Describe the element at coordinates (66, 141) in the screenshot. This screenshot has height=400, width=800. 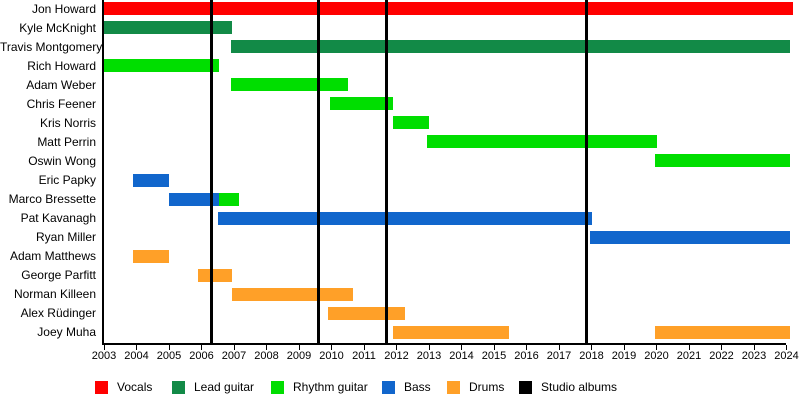
I see `member-label: Matt Perrin` at that location.